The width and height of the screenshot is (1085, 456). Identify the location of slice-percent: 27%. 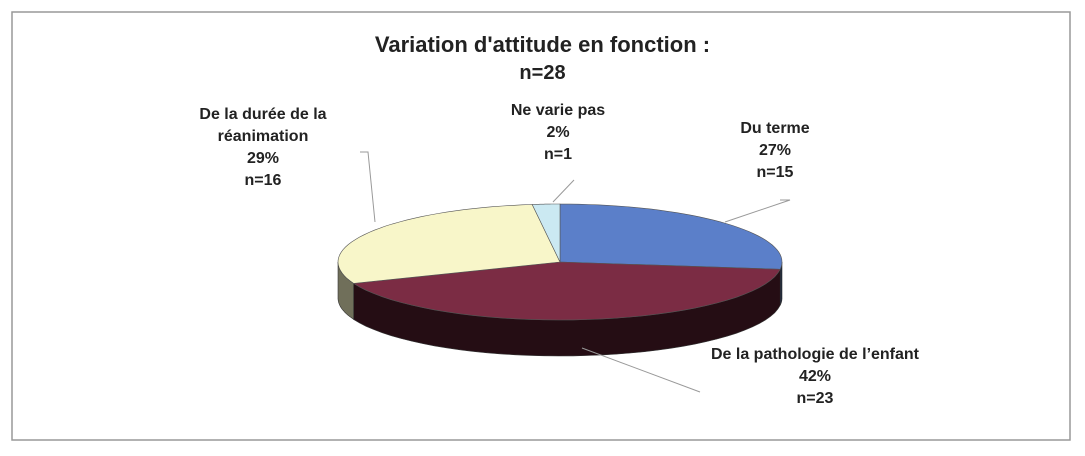
(775, 150).